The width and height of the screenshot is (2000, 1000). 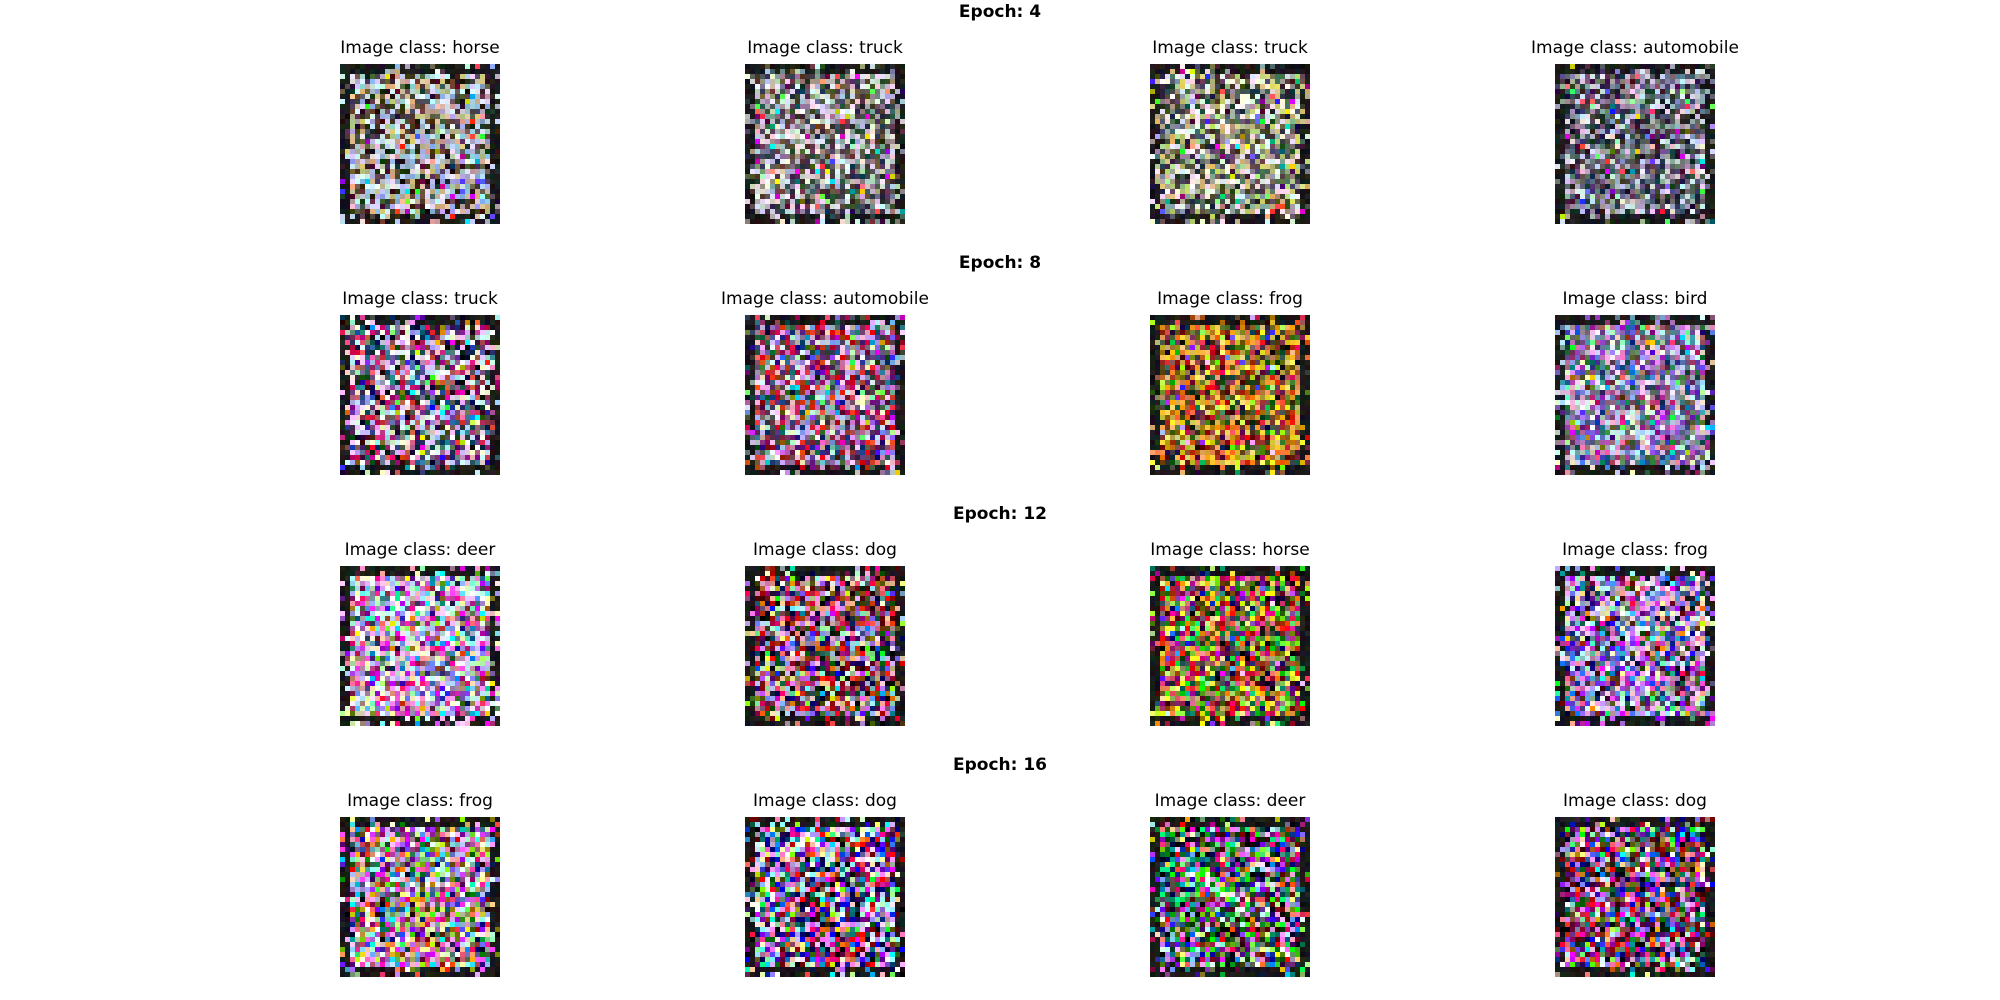 I want to click on epoch-title: Epoch: 12, so click(x=999, y=514).